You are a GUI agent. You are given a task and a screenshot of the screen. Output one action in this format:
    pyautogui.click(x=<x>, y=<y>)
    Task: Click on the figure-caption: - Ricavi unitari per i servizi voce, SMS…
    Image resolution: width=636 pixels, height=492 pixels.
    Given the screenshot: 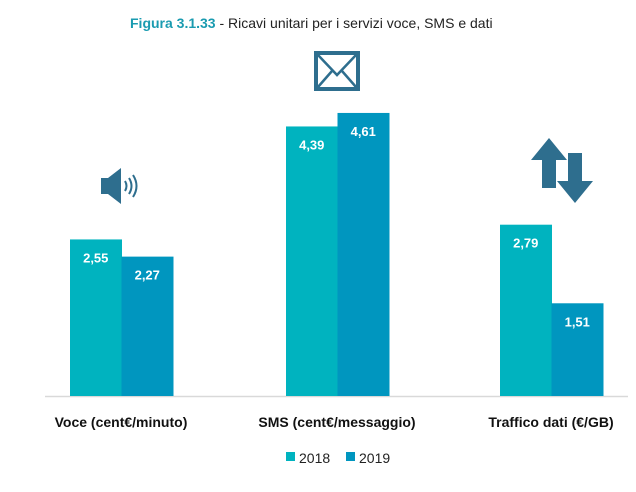 What is the action you would take?
    pyautogui.click(x=354, y=23)
    